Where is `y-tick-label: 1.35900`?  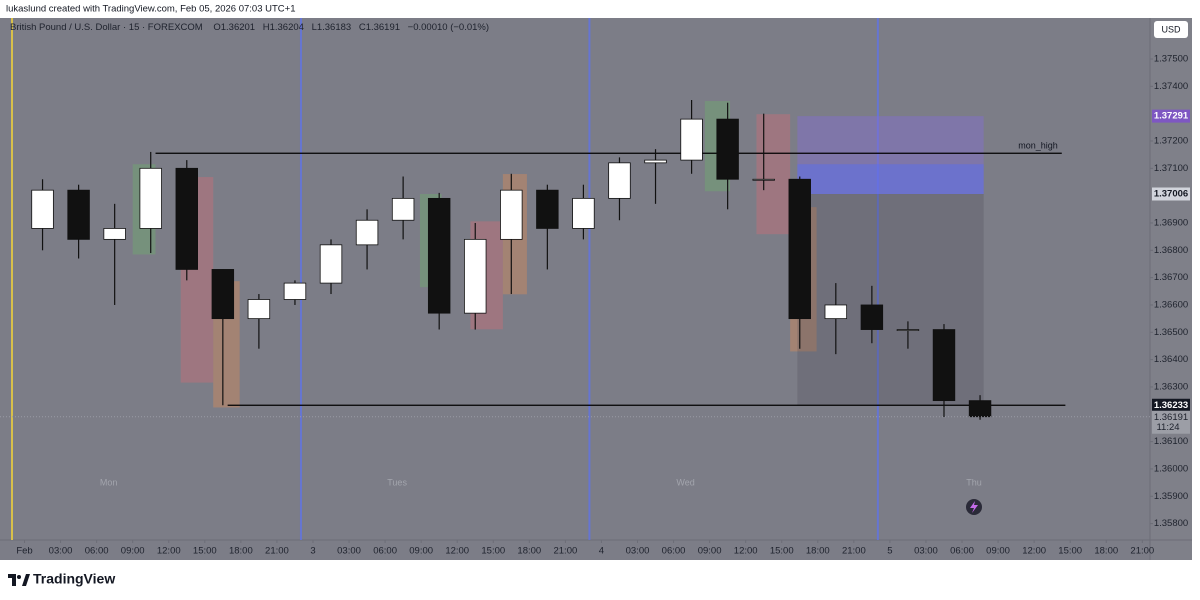 y-tick-label: 1.35900 is located at coordinates (1171, 496).